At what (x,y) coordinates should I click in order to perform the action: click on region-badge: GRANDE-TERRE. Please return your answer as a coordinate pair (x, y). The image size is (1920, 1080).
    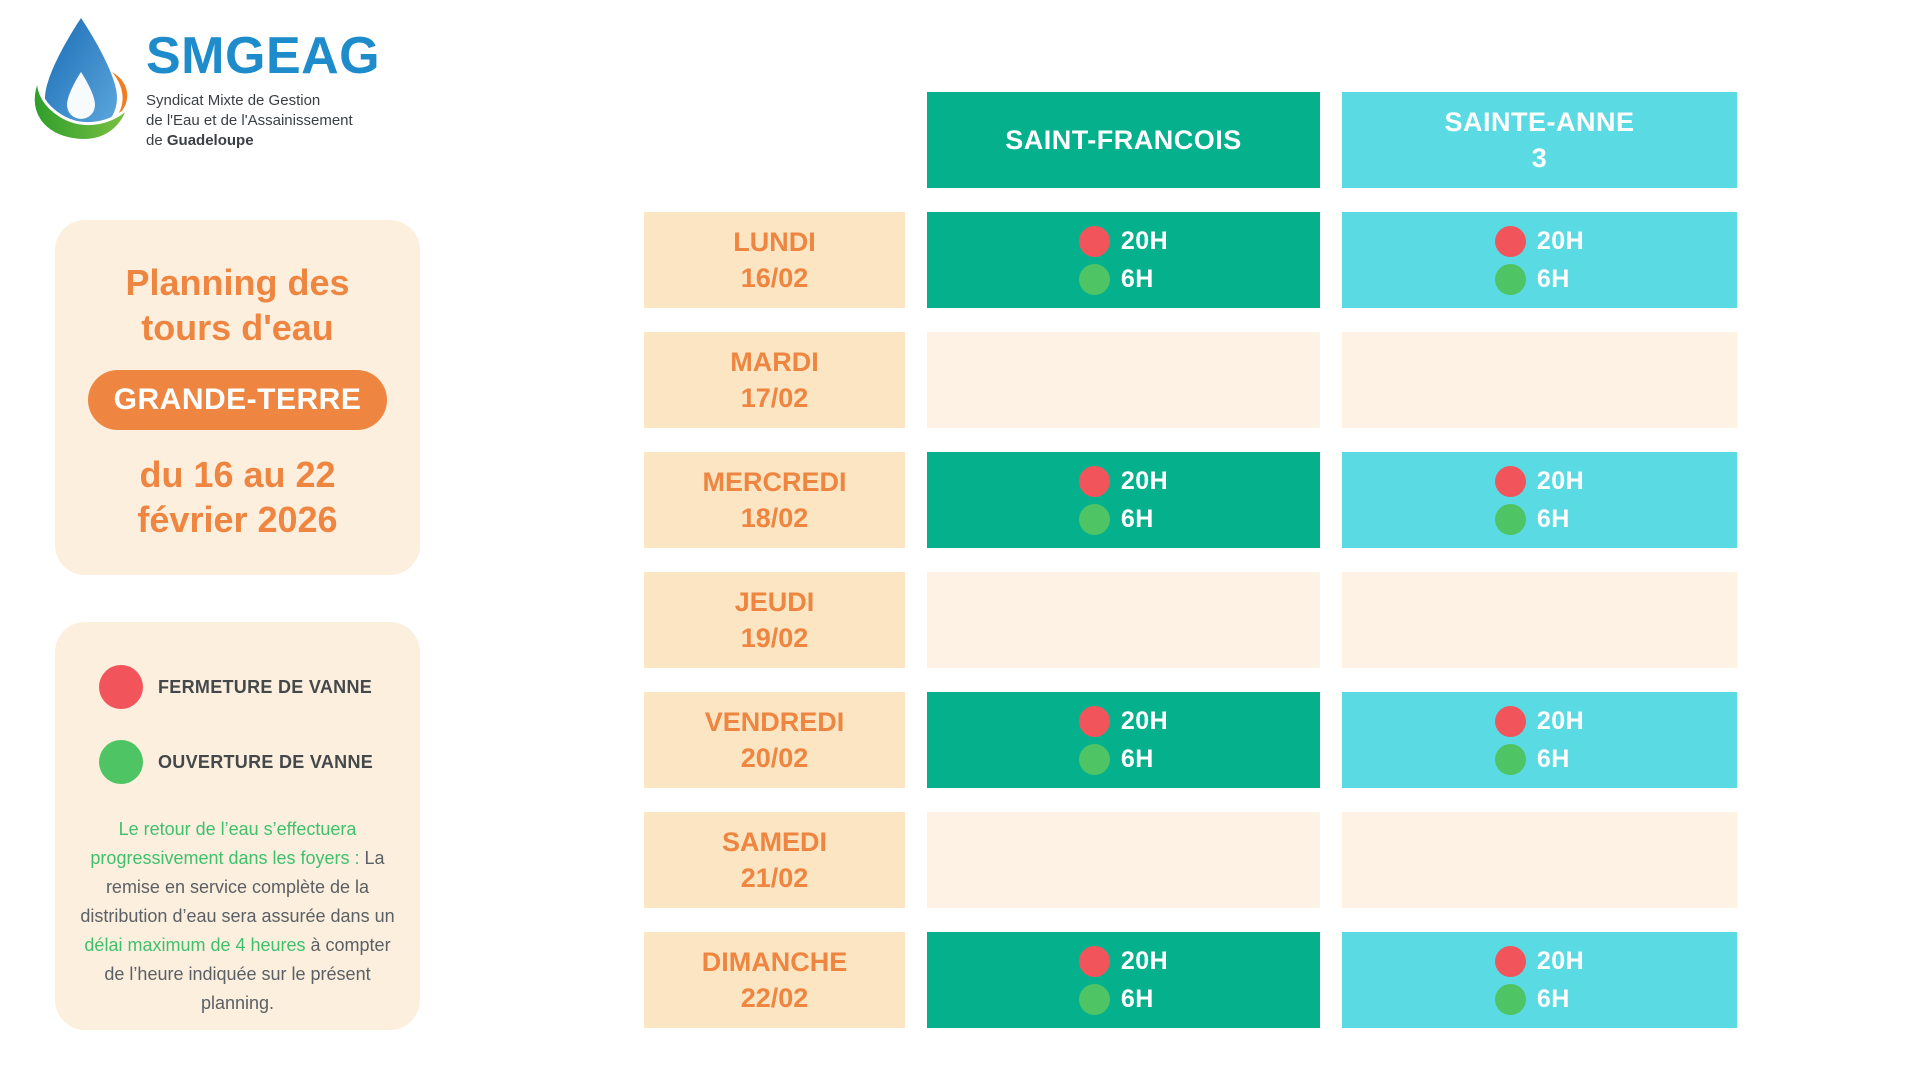
    Looking at the image, I should click on (237, 400).